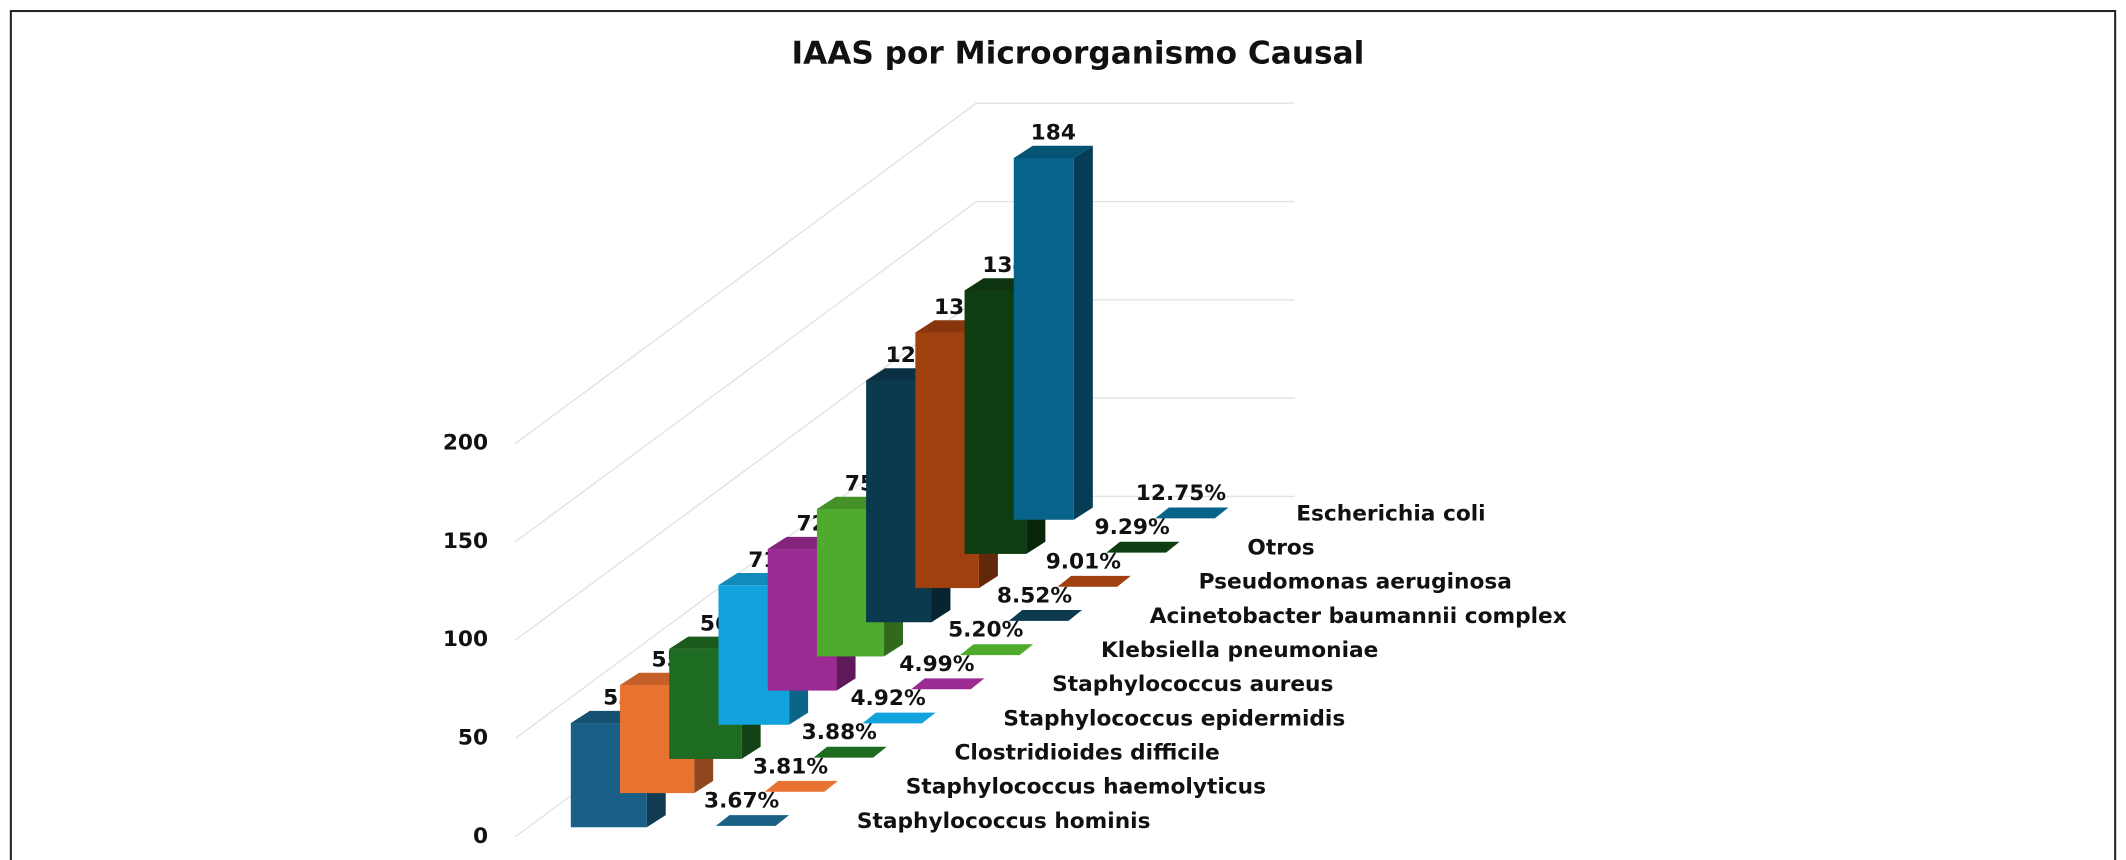 The image size is (2126, 860). Describe the element at coordinates (1035, 596) in the screenshot. I see `share-label: 8.52%` at that location.